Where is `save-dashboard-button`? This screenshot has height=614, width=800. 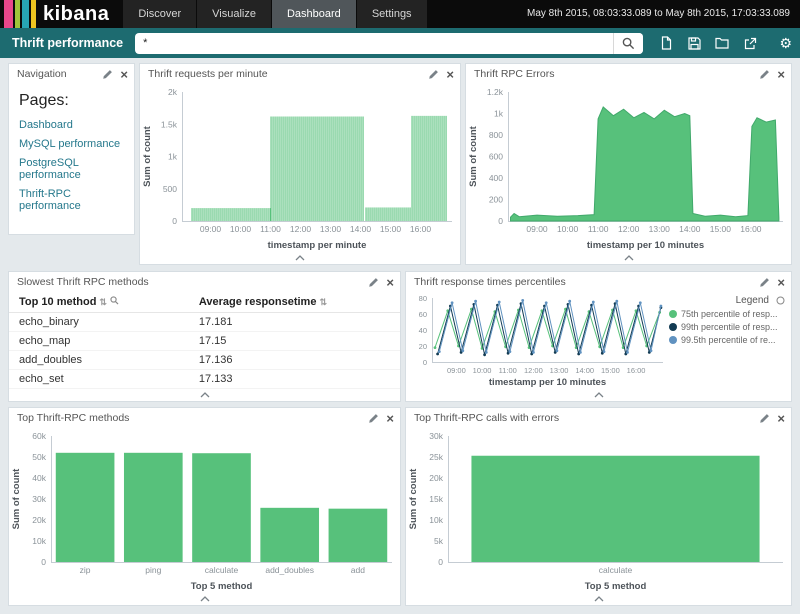 save-dashboard-button is located at coordinates (694, 43).